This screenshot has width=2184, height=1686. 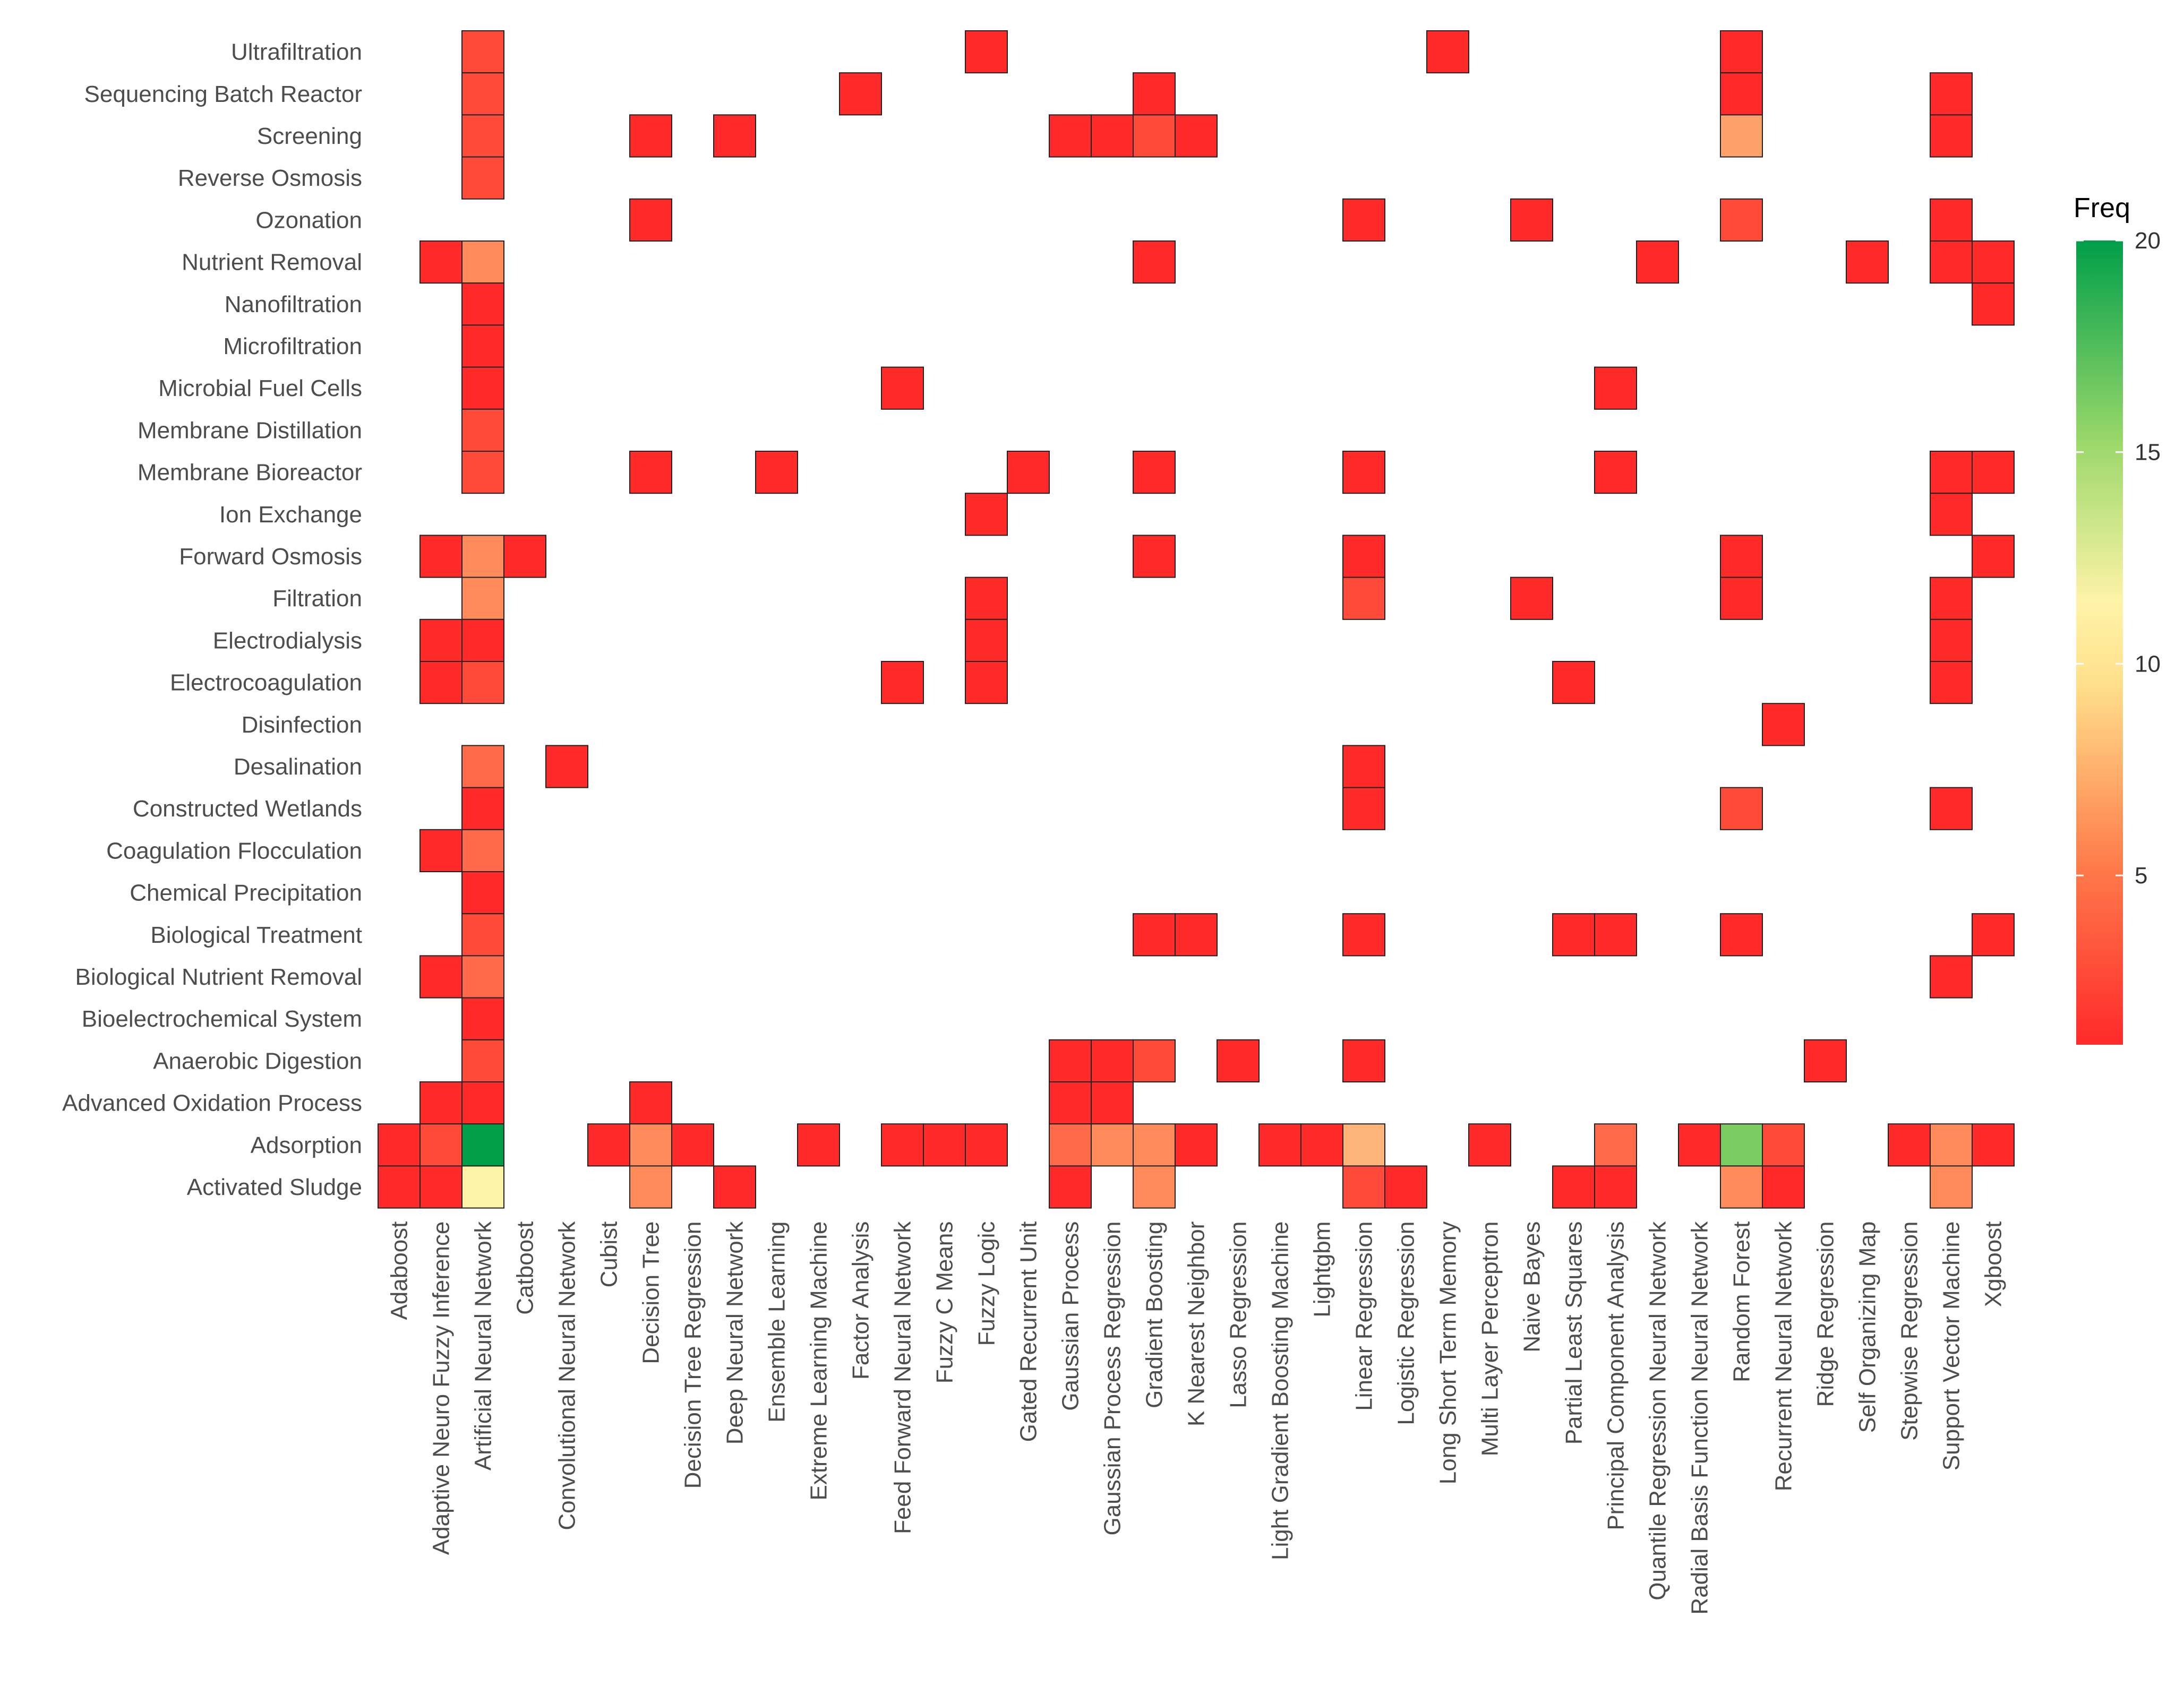 I want to click on legend-tick-label-15: 15, so click(x=2148, y=453).